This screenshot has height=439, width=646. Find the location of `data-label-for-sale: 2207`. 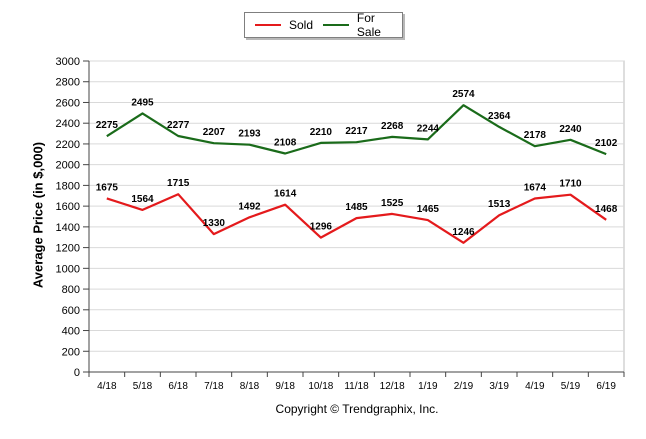

data-label-for-sale: 2207 is located at coordinates (214, 132).